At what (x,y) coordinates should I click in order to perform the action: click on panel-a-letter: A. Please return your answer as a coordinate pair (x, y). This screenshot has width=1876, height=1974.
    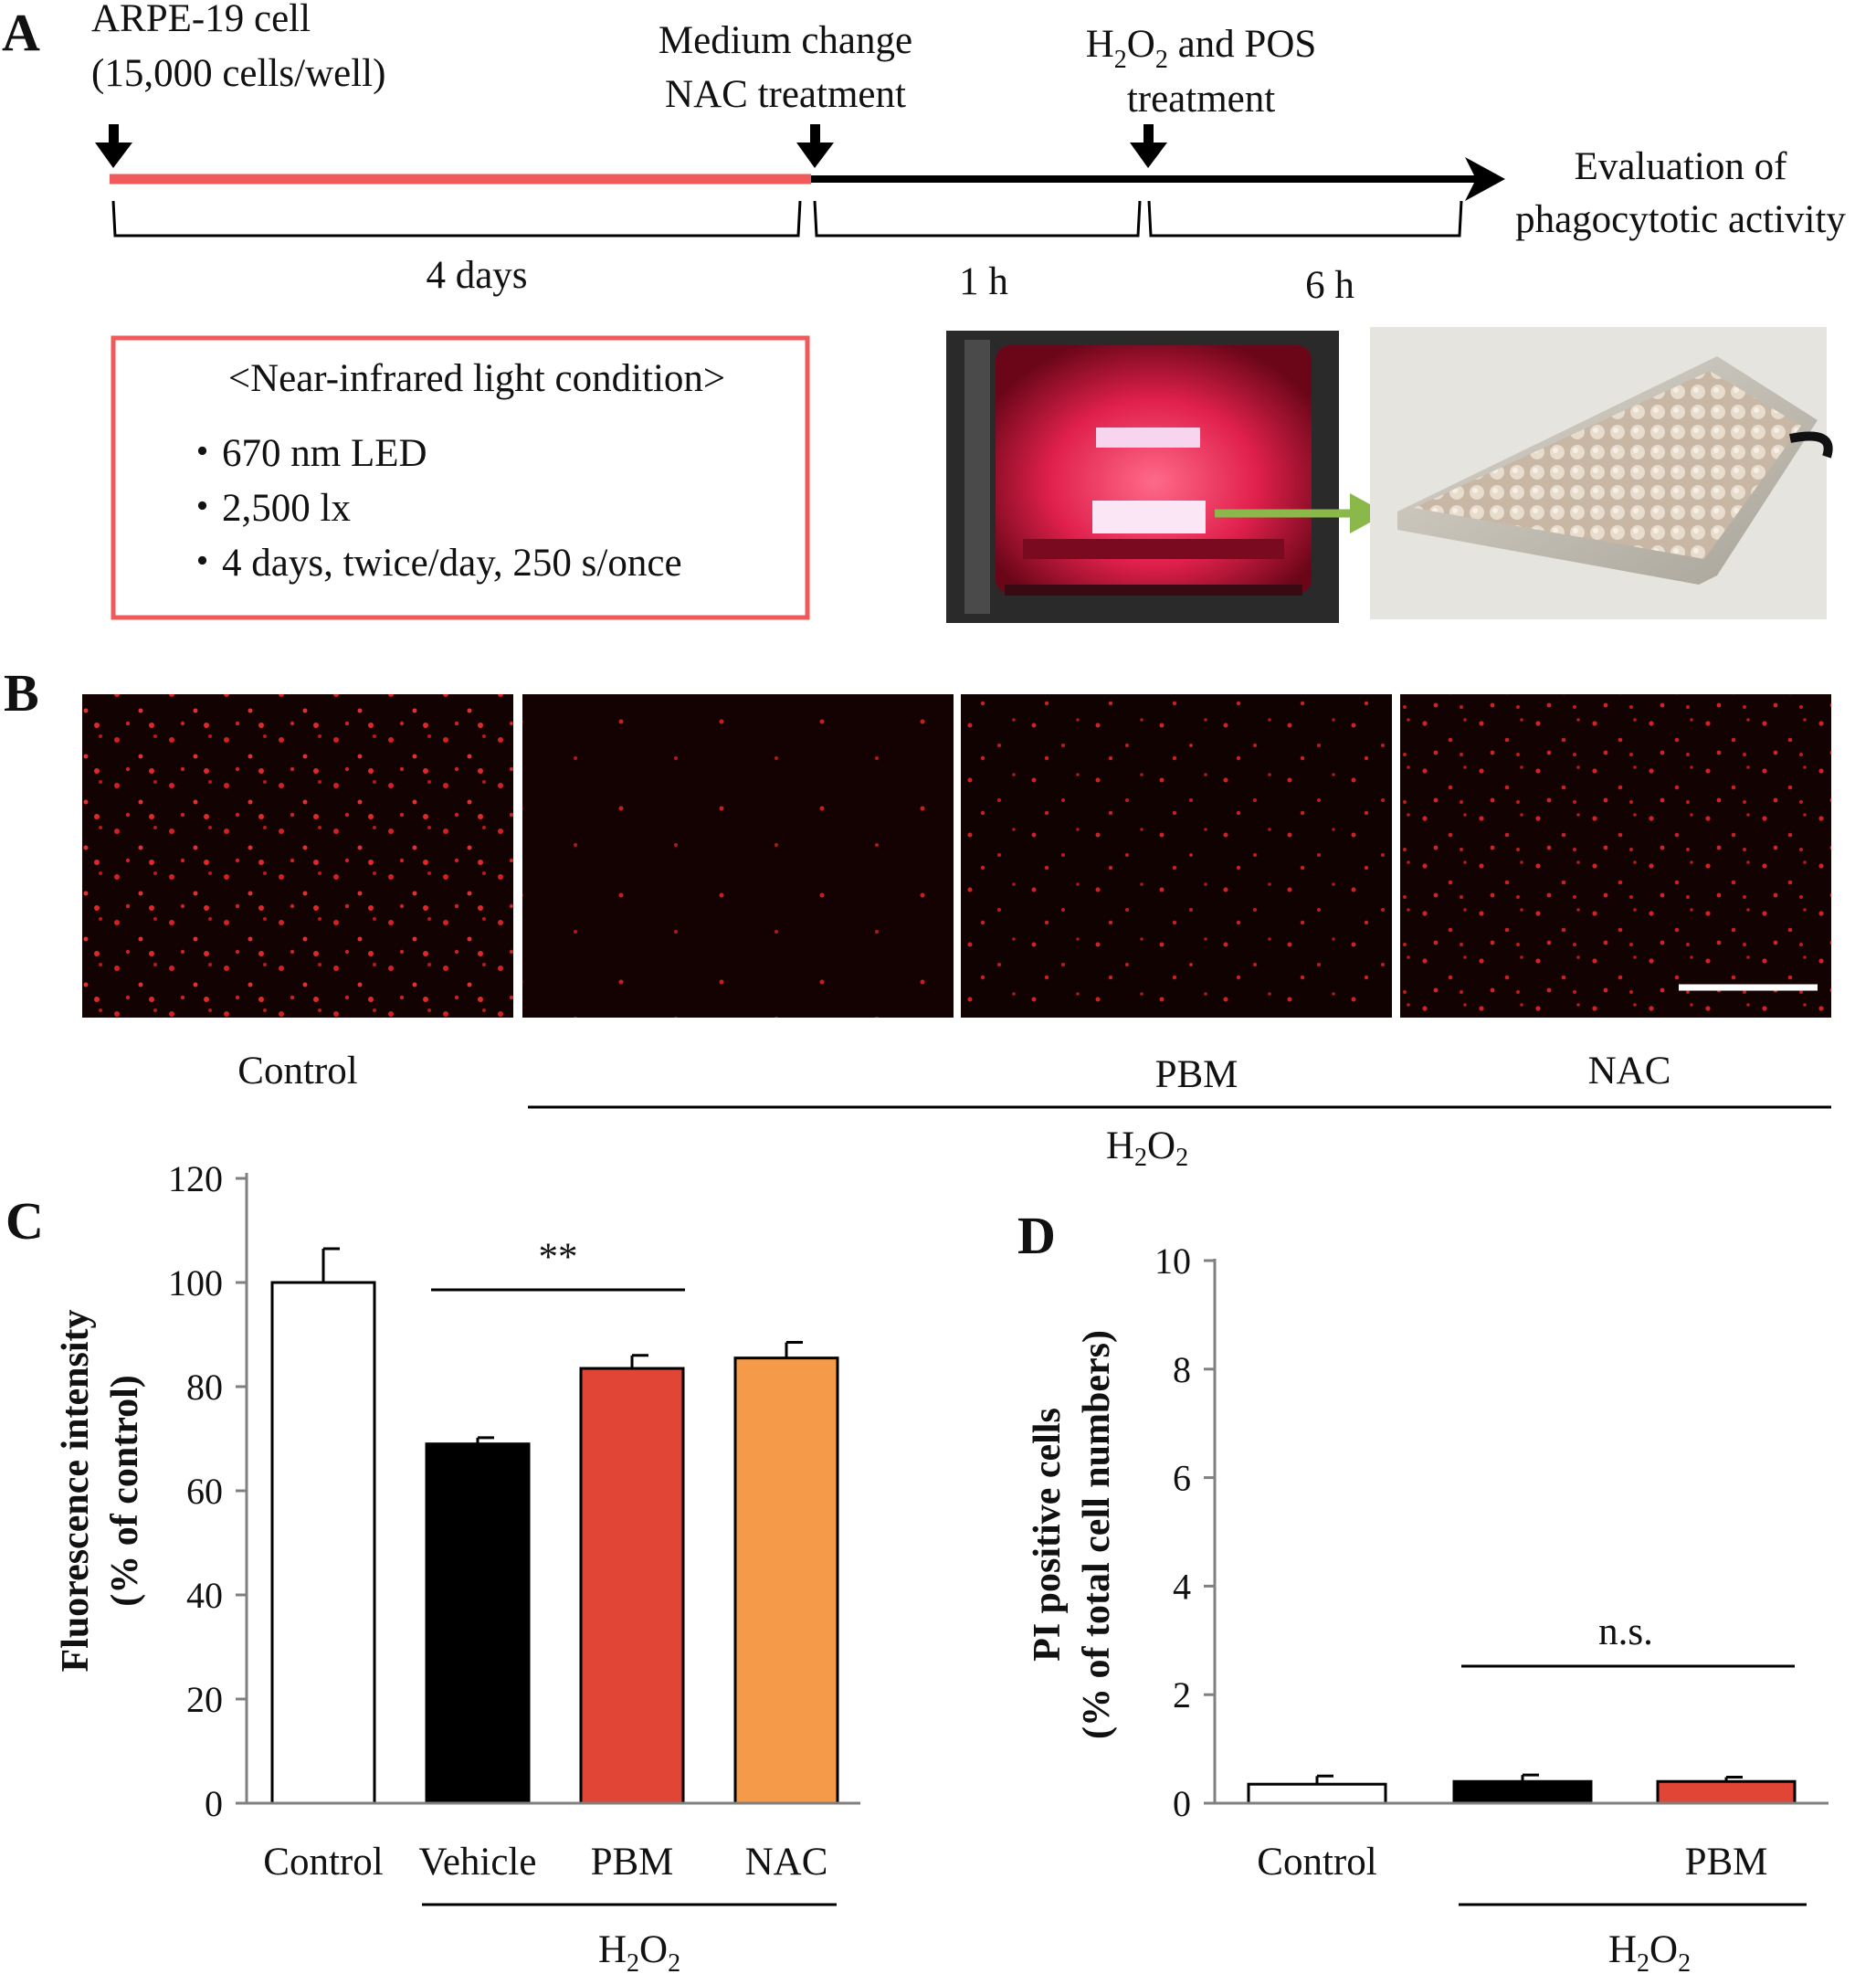
    Looking at the image, I should click on (21, 32).